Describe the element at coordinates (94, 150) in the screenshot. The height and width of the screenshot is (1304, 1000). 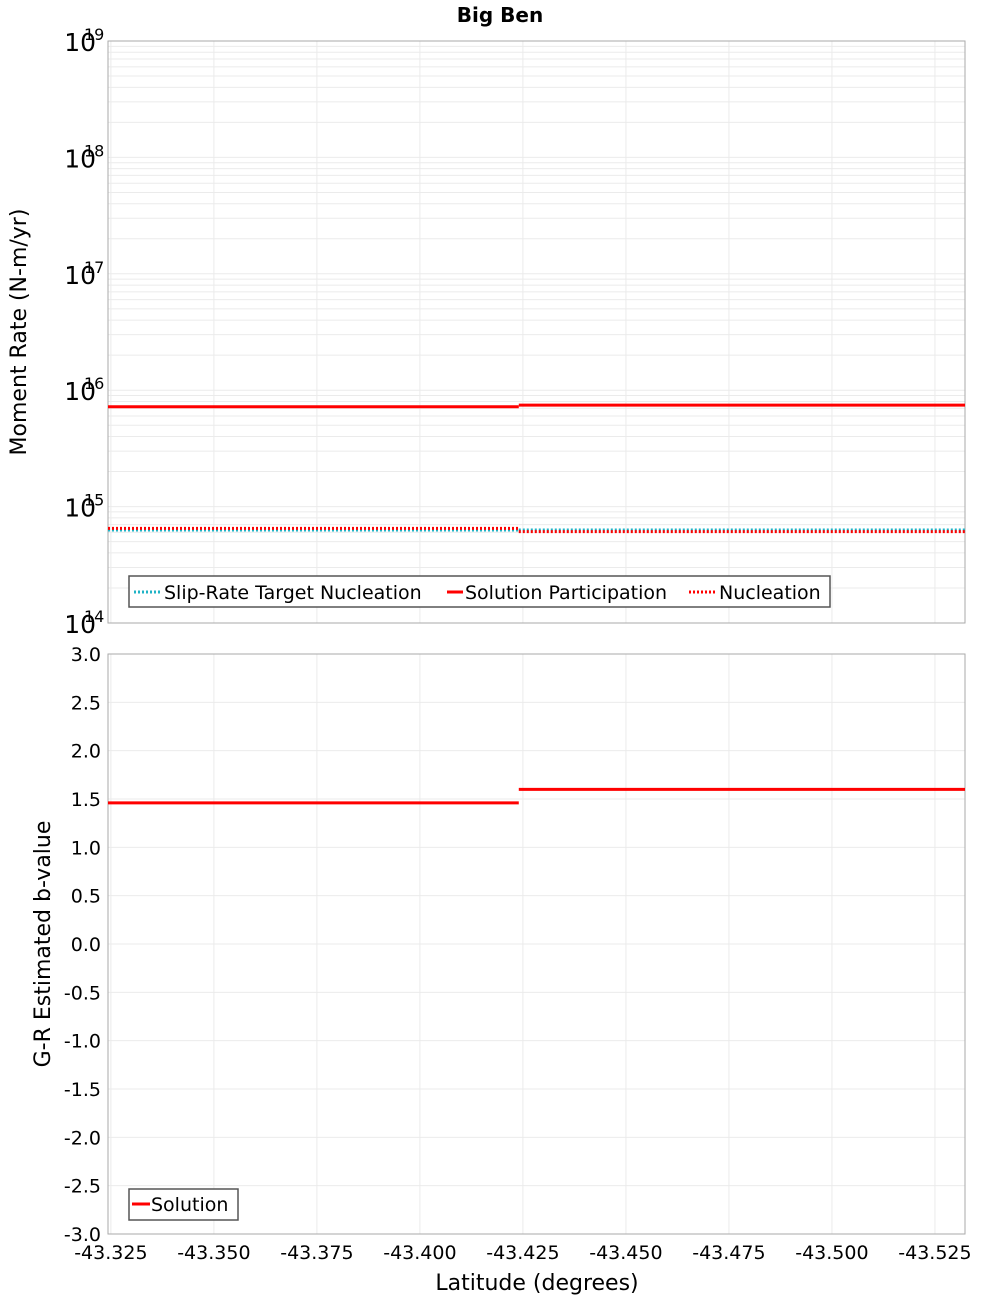
I see `svg-text: 18` at that location.